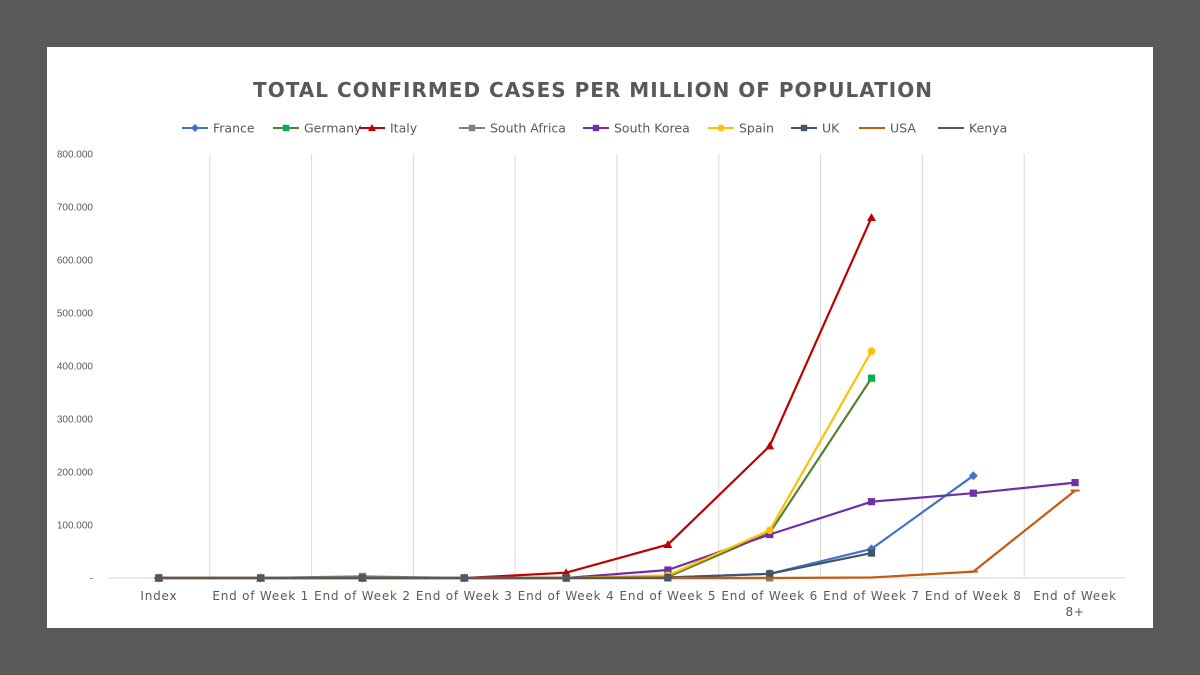 The width and height of the screenshot is (1200, 675). What do you see at coordinates (75, 473) in the screenshot?
I see `y-tick-label: 200.000` at bounding box center [75, 473].